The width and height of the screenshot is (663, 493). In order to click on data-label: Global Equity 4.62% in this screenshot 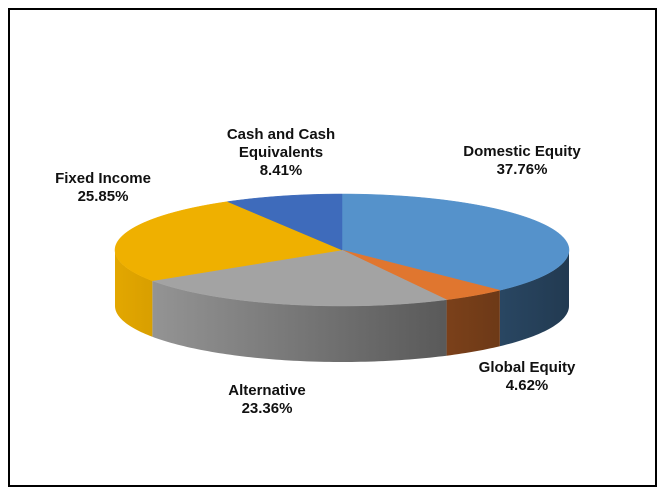, I will do `click(527, 377)`.